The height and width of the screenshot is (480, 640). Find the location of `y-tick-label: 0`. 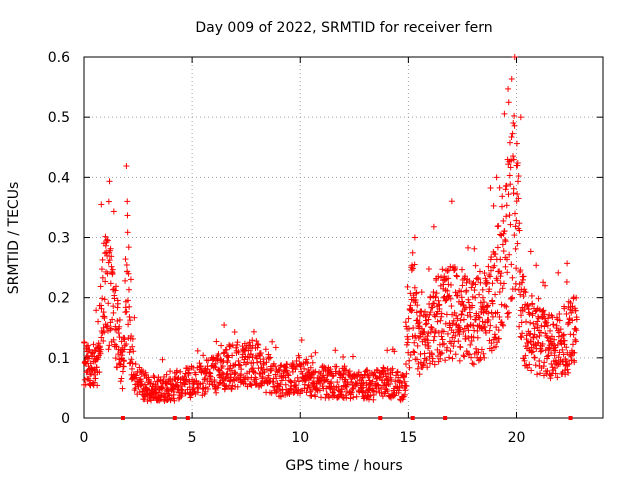

y-tick-label: 0 is located at coordinates (65, 419).